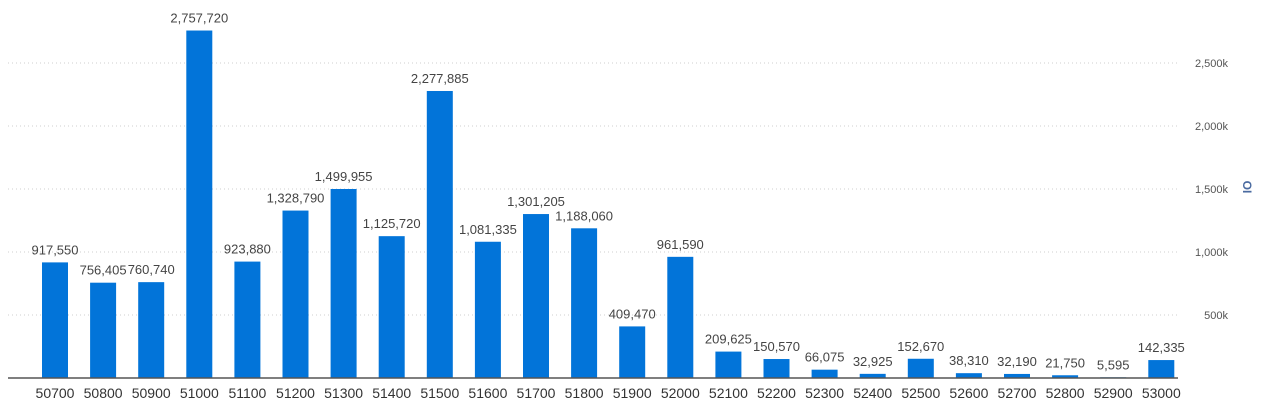  Describe the element at coordinates (1247, 187) in the screenshot. I see `y-axis-title: OI` at that location.